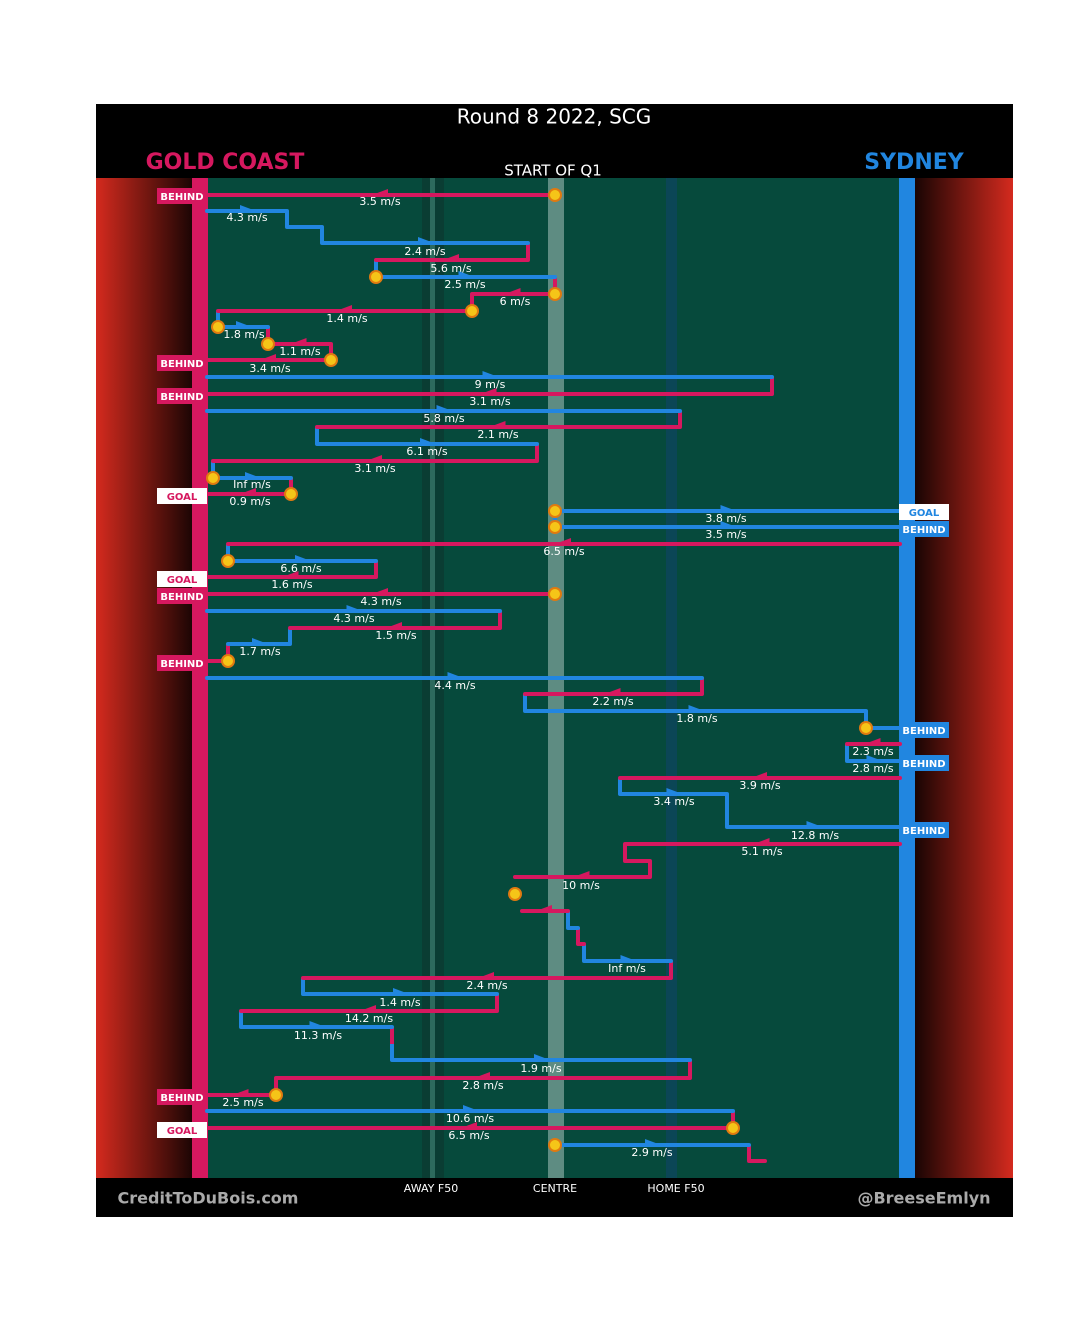  I want to click on speed-label: 1.5 m/s, so click(395, 635).